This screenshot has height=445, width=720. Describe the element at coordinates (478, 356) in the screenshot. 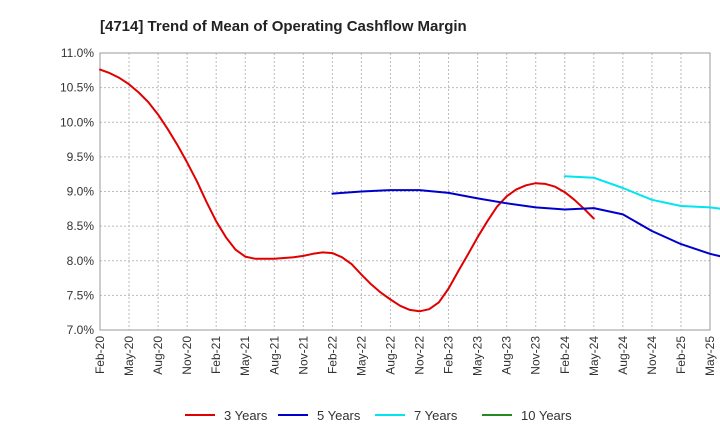

I see `x-tick-label: May-23` at that location.